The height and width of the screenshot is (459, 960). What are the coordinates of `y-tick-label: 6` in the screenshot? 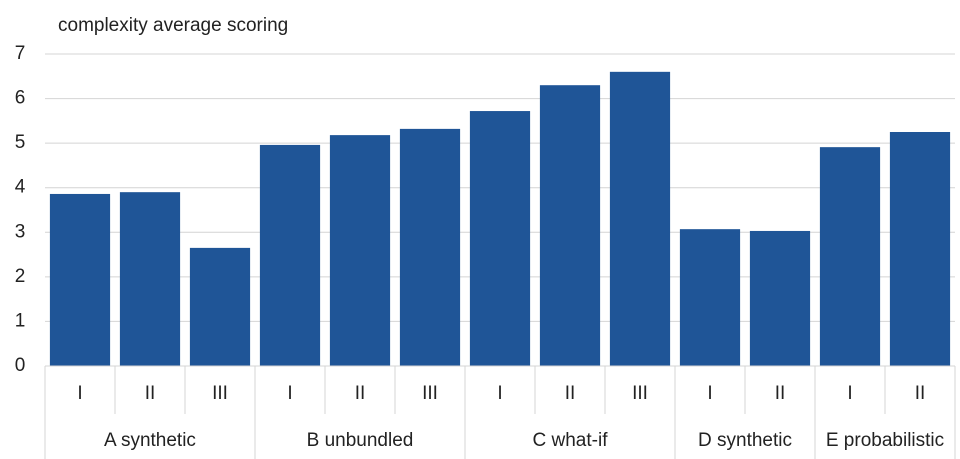 It's located at (20, 98).